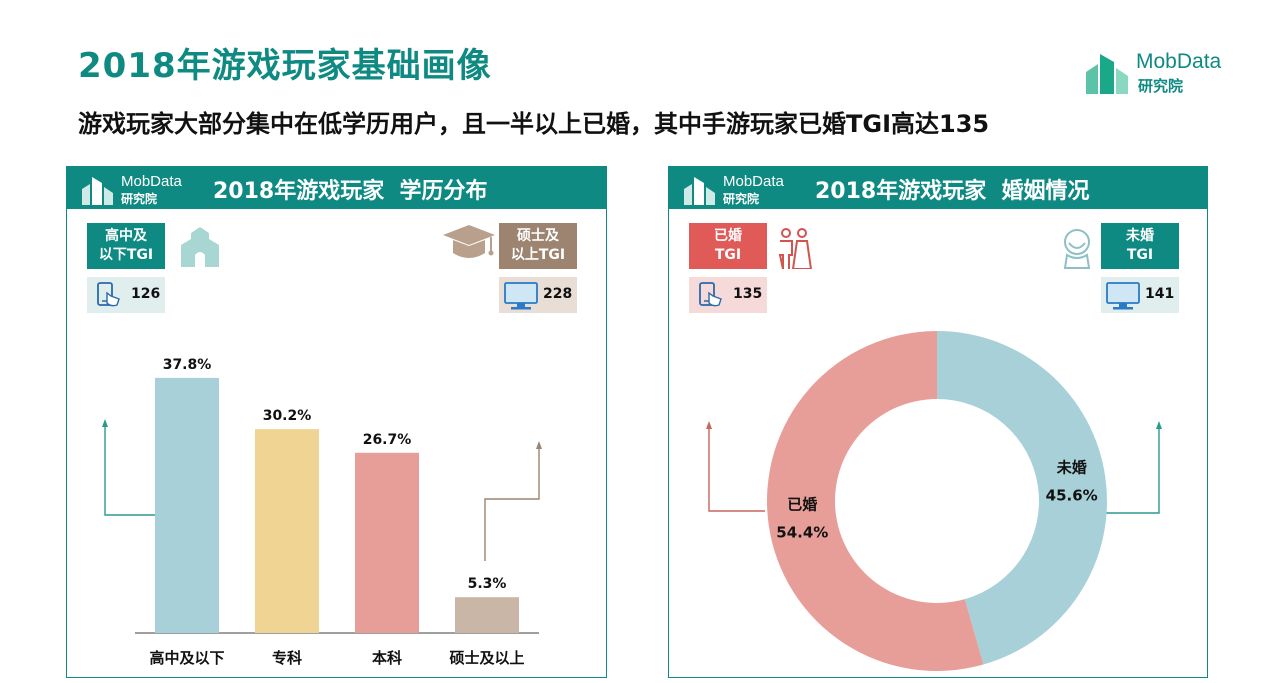 This screenshot has width=1275, height=683. I want to click on bar-value-label: 5.3%, so click(487, 584).